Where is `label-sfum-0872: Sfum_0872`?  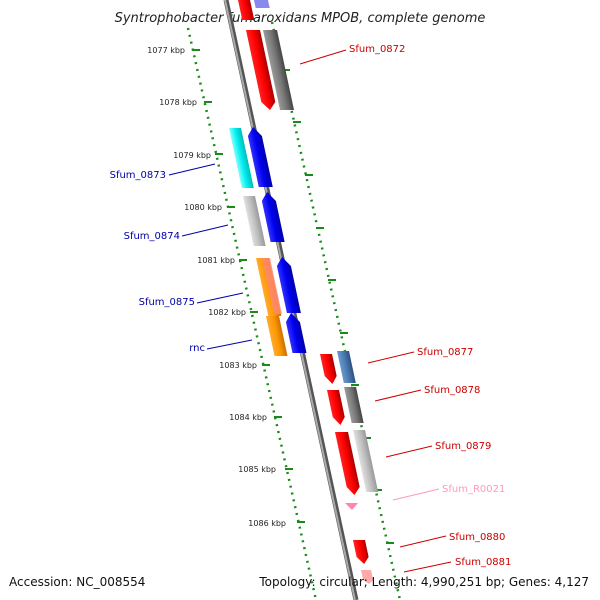 label-sfum-0872: Sfum_0872 is located at coordinates (377, 49).